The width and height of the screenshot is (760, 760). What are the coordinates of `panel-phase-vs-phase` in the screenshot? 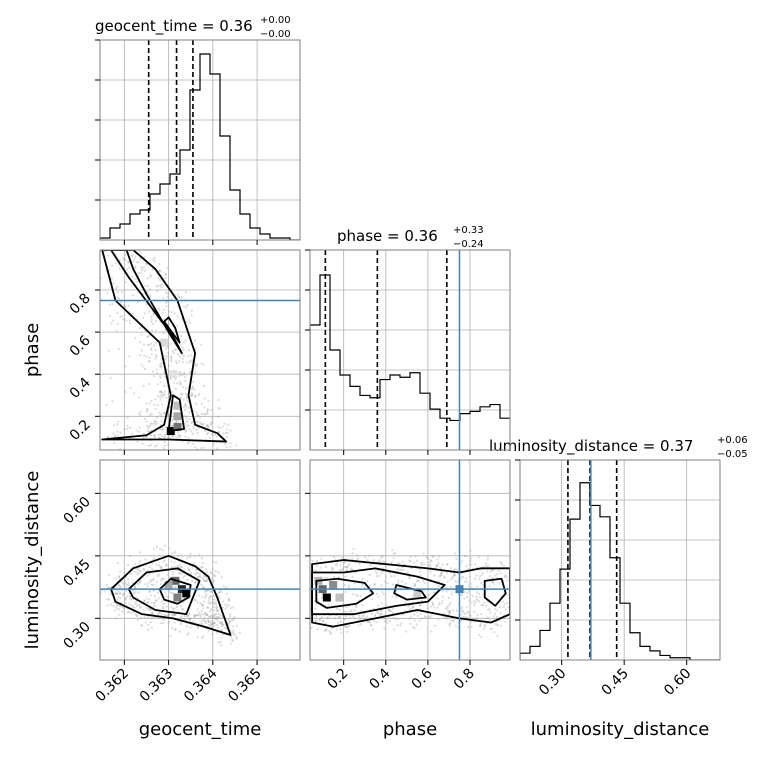 It's located at (408, 352).